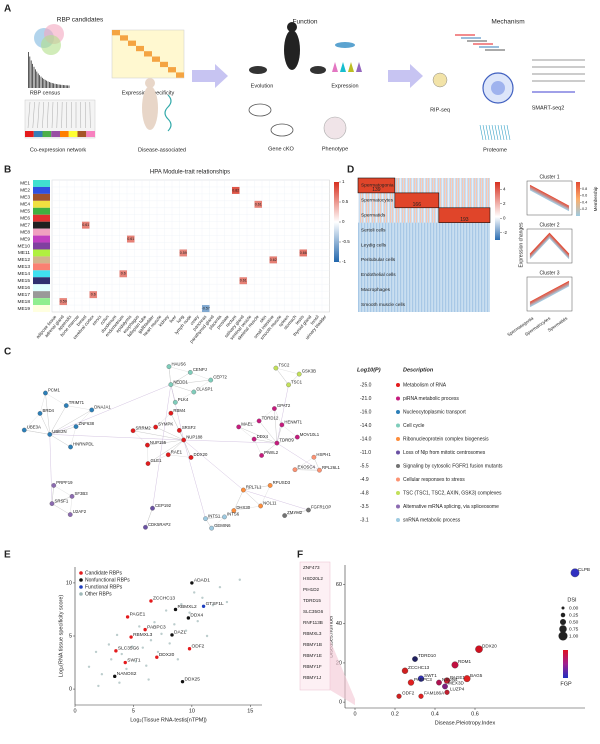 The height and width of the screenshot is (744, 600). I want to click on node-label: PCM1, so click(54, 390).